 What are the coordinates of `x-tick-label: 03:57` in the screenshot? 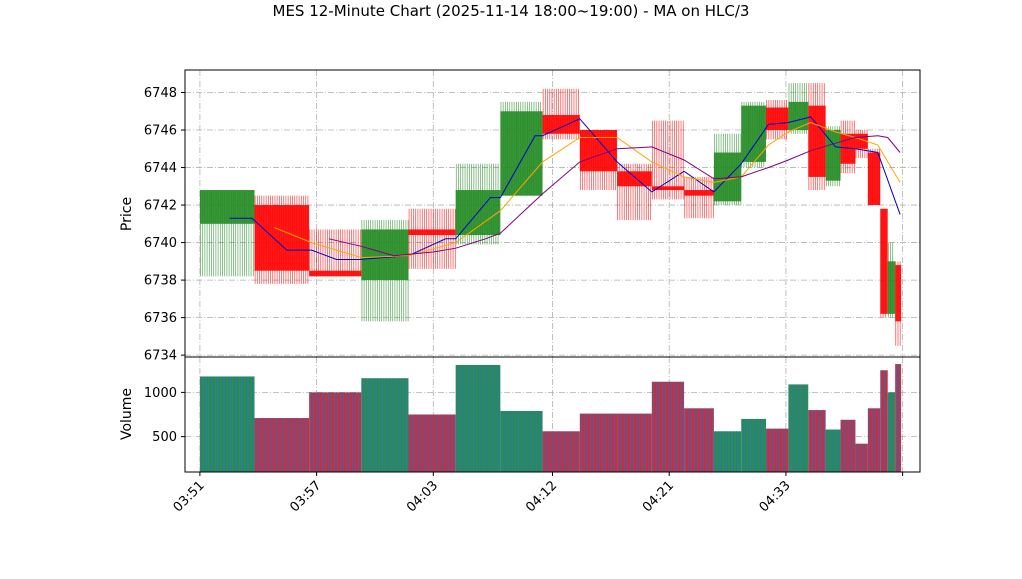 It's located at (305, 496).